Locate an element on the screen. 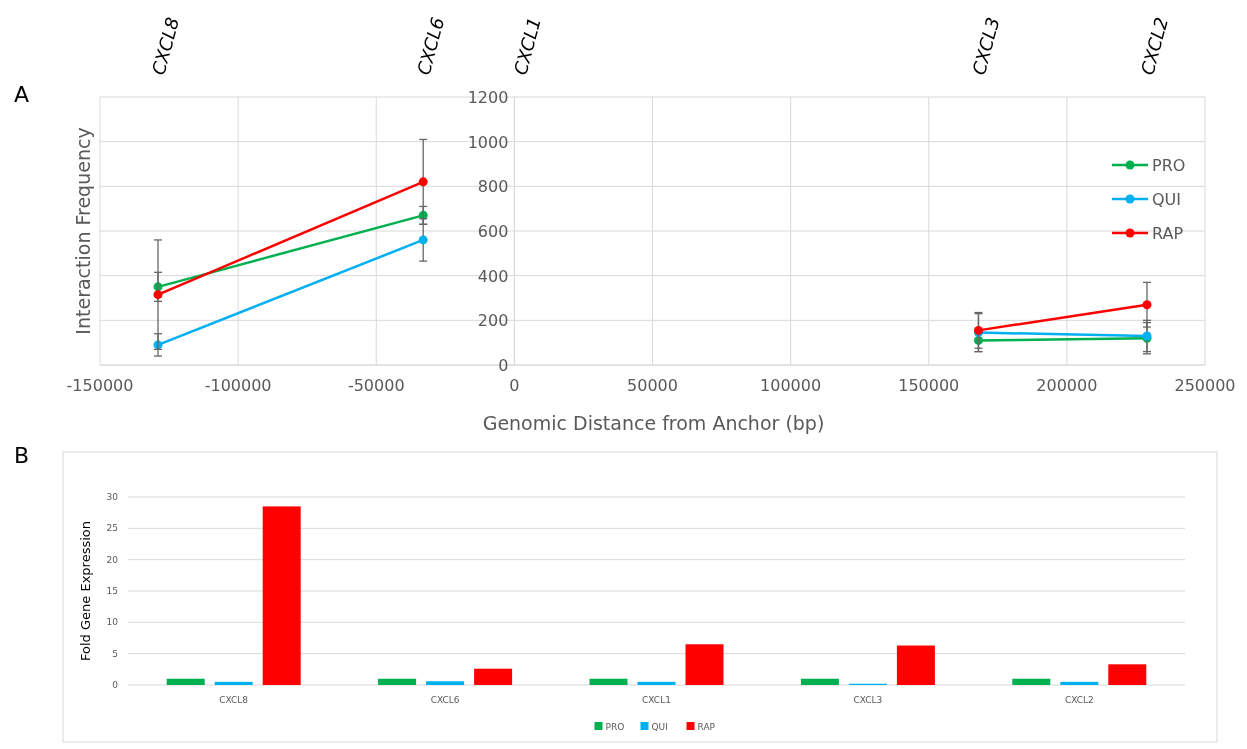  y-tick-label: 20 is located at coordinates (112, 559).